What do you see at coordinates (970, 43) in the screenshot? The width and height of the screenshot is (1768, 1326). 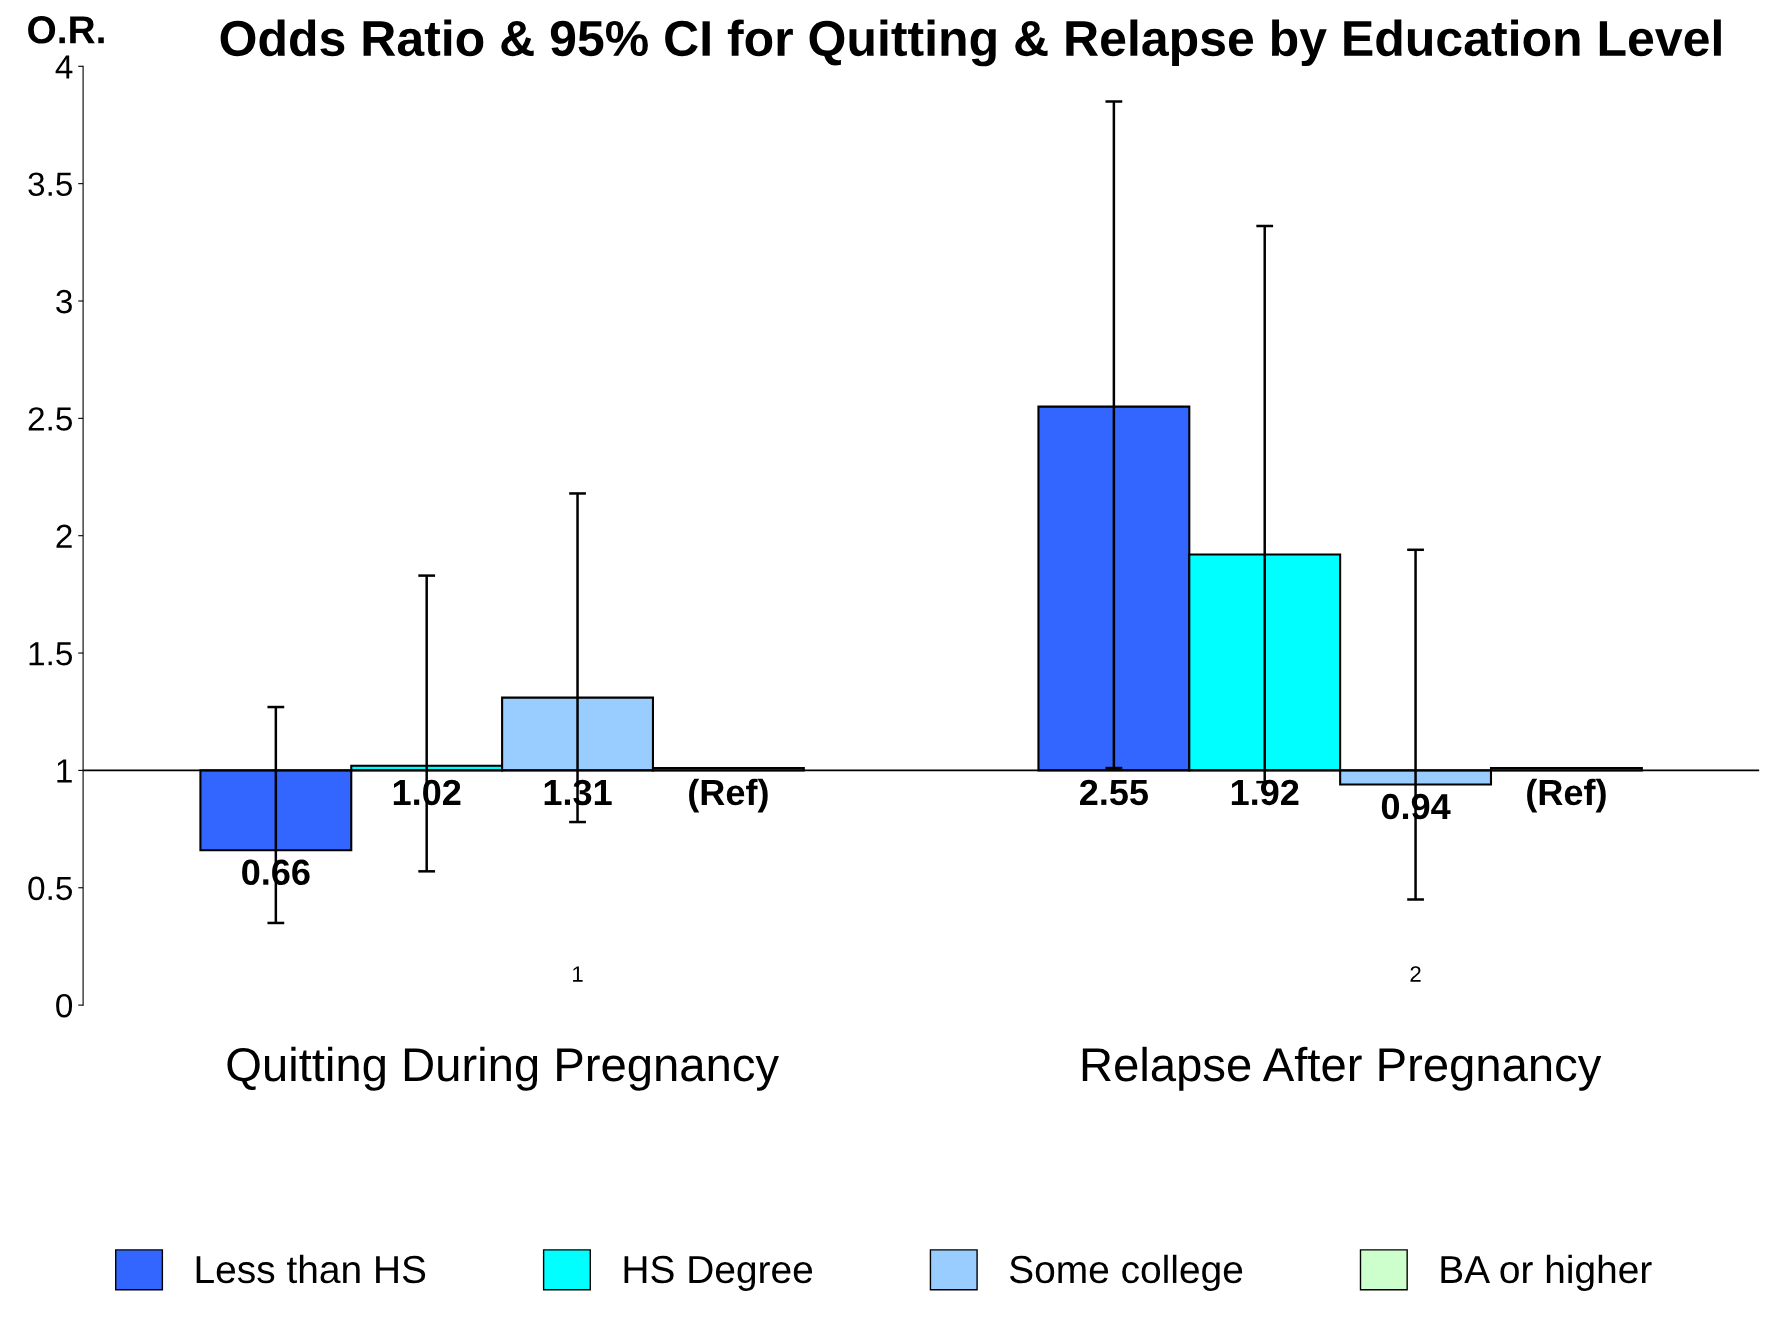 I see `chart-title: Odds Ratio & 95% CI for Quitting & Relapse by Education Level` at bounding box center [970, 43].